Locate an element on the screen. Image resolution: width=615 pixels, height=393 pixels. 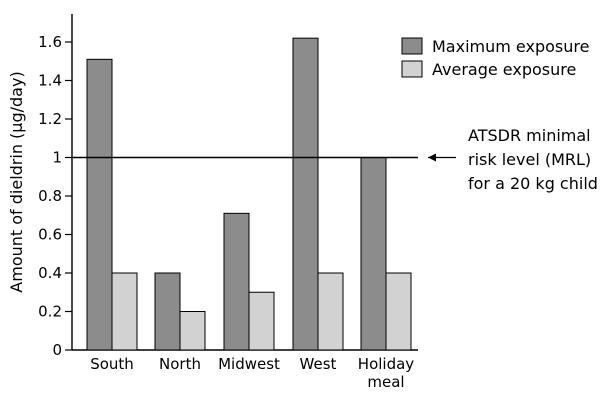
category-label: North is located at coordinates (180, 364).